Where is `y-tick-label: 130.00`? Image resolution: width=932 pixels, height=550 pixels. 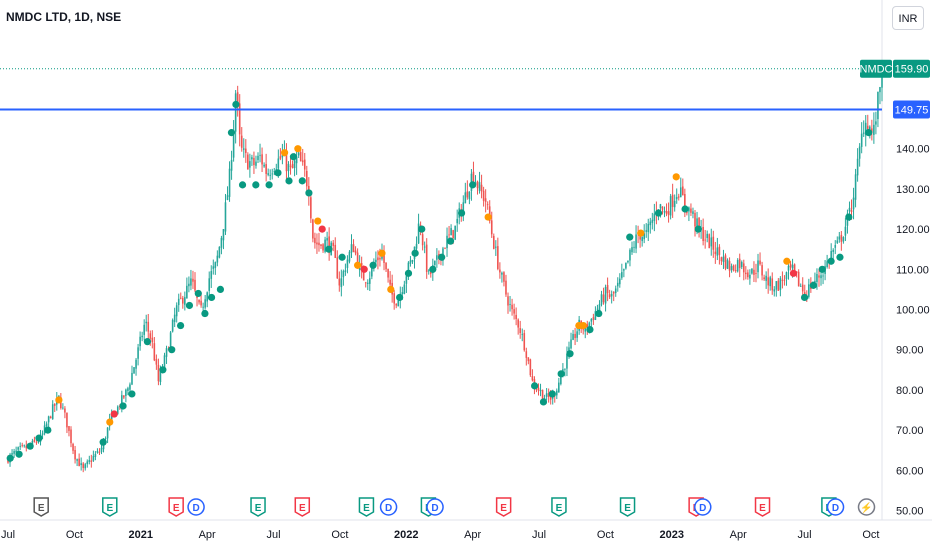 y-tick-label: 130.00 is located at coordinates (913, 190).